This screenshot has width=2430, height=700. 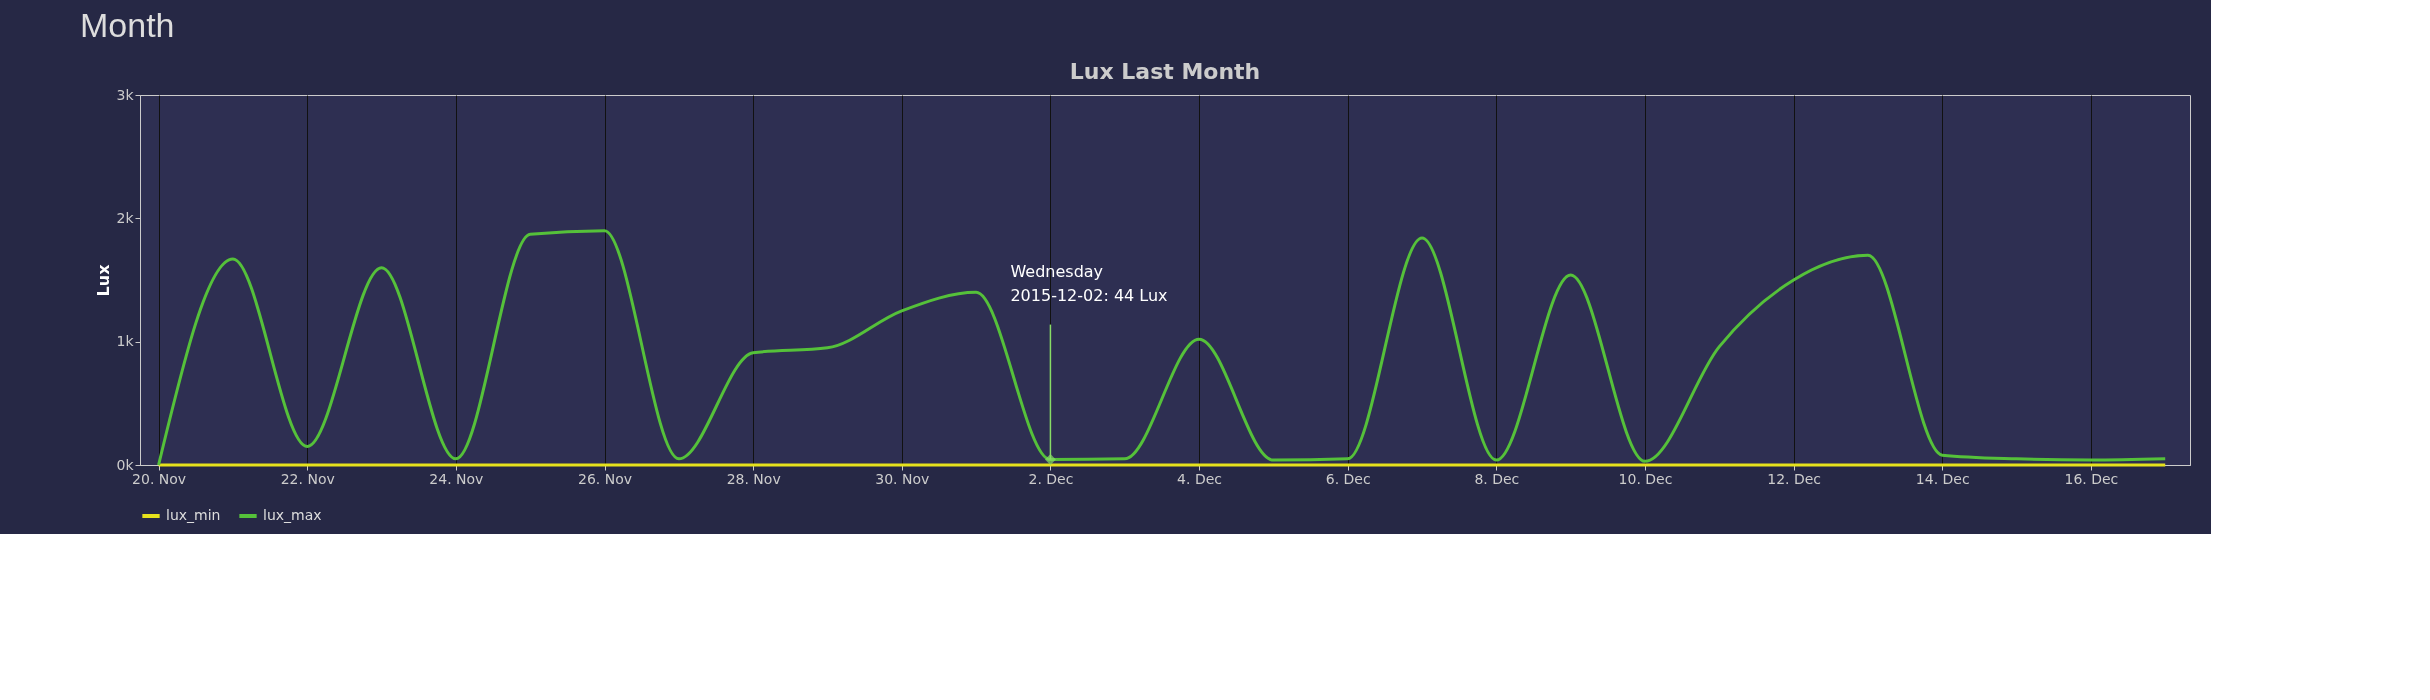 What do you see at coordinates (292, 515) in the screenshot?
I see `legend-label: lux_max` at bounding box center [292, 515].